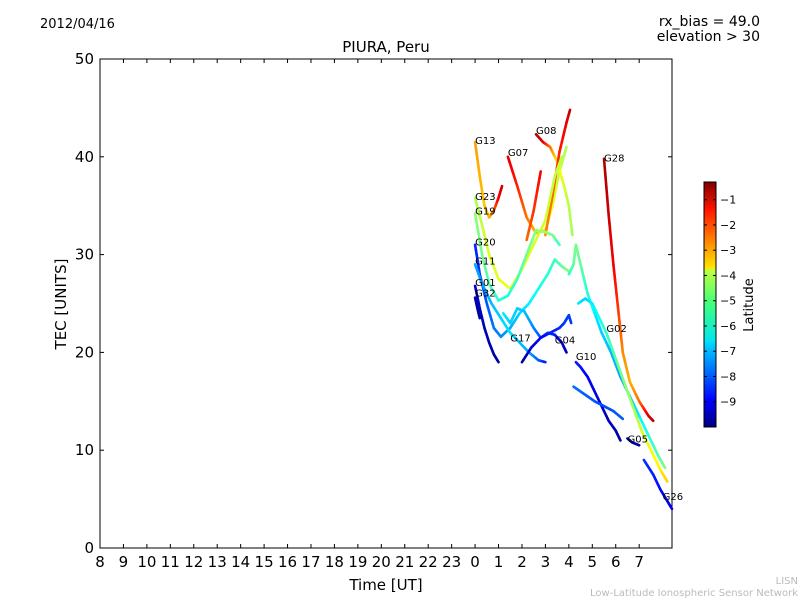 The width and height of the screenshot is (800, 600). Describe the element at coordinates (614, 159) in the screenshot. I see `prn-label-g28: G28` at that location.